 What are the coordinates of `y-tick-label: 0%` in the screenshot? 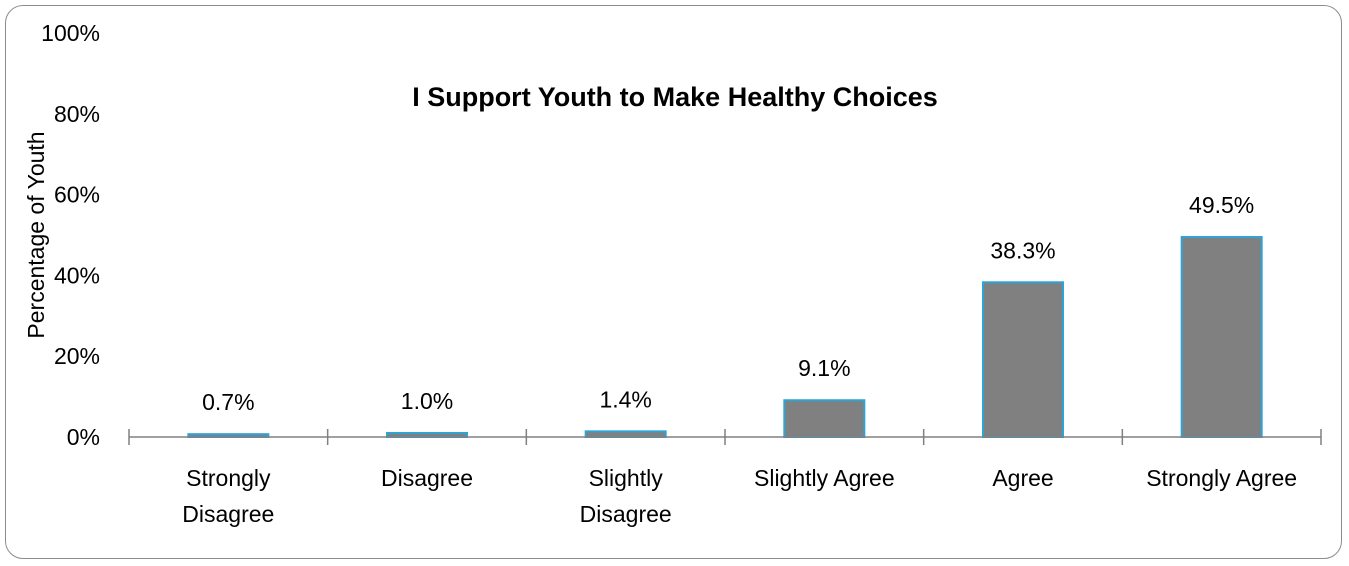 It's located at (83, 437).